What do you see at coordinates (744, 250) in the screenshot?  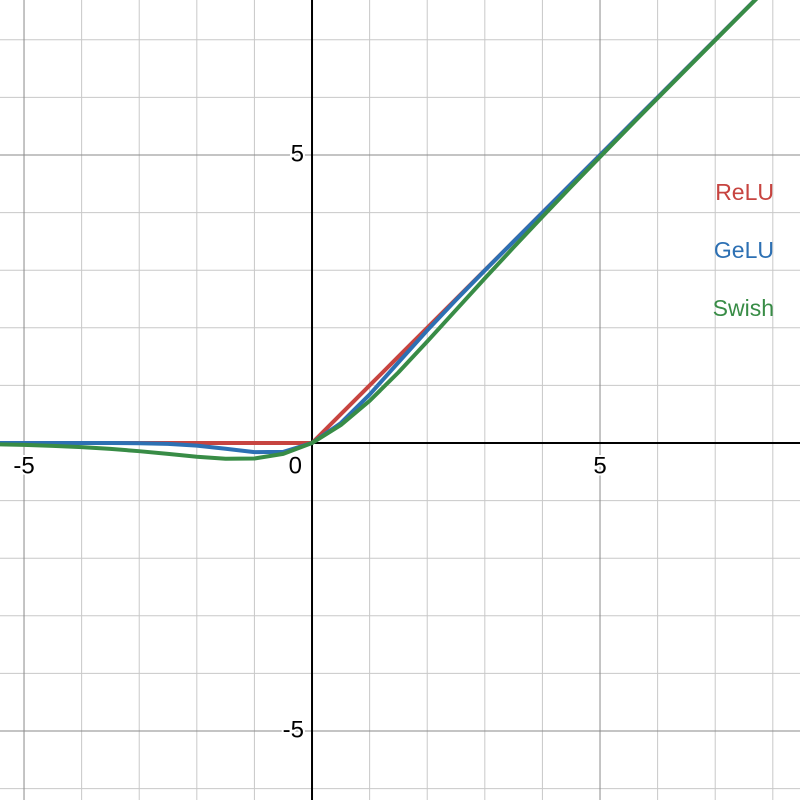 I see `legend-label: GeLU` at bounding box center [744, 250].